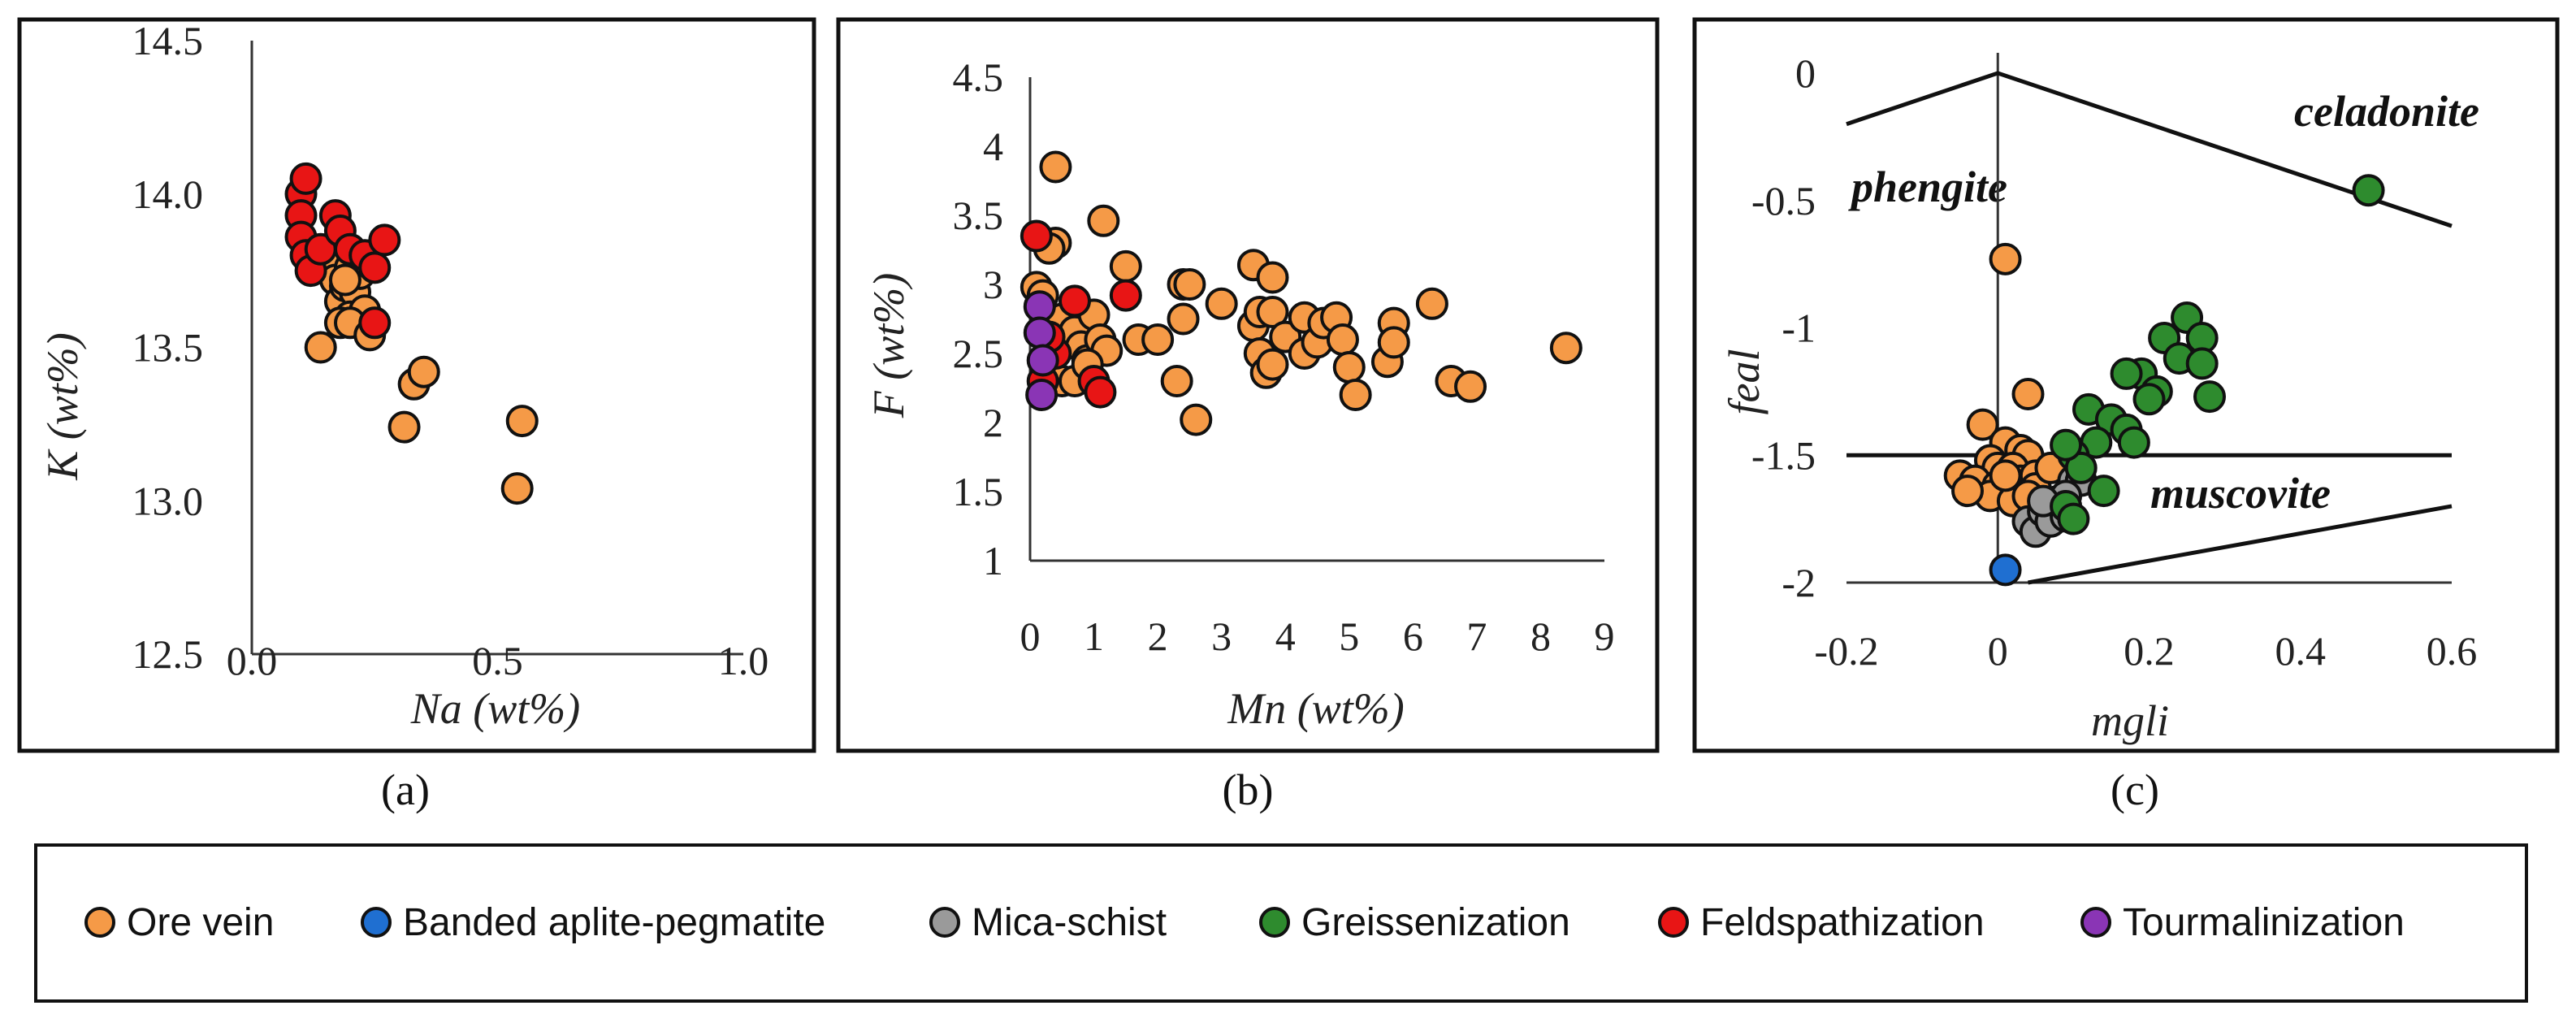 The image size is (2576, 1023). Describe the element at coordinates (1805, 73) in the screenshot. I see `panel-c-ytick-label: 0` at that location.